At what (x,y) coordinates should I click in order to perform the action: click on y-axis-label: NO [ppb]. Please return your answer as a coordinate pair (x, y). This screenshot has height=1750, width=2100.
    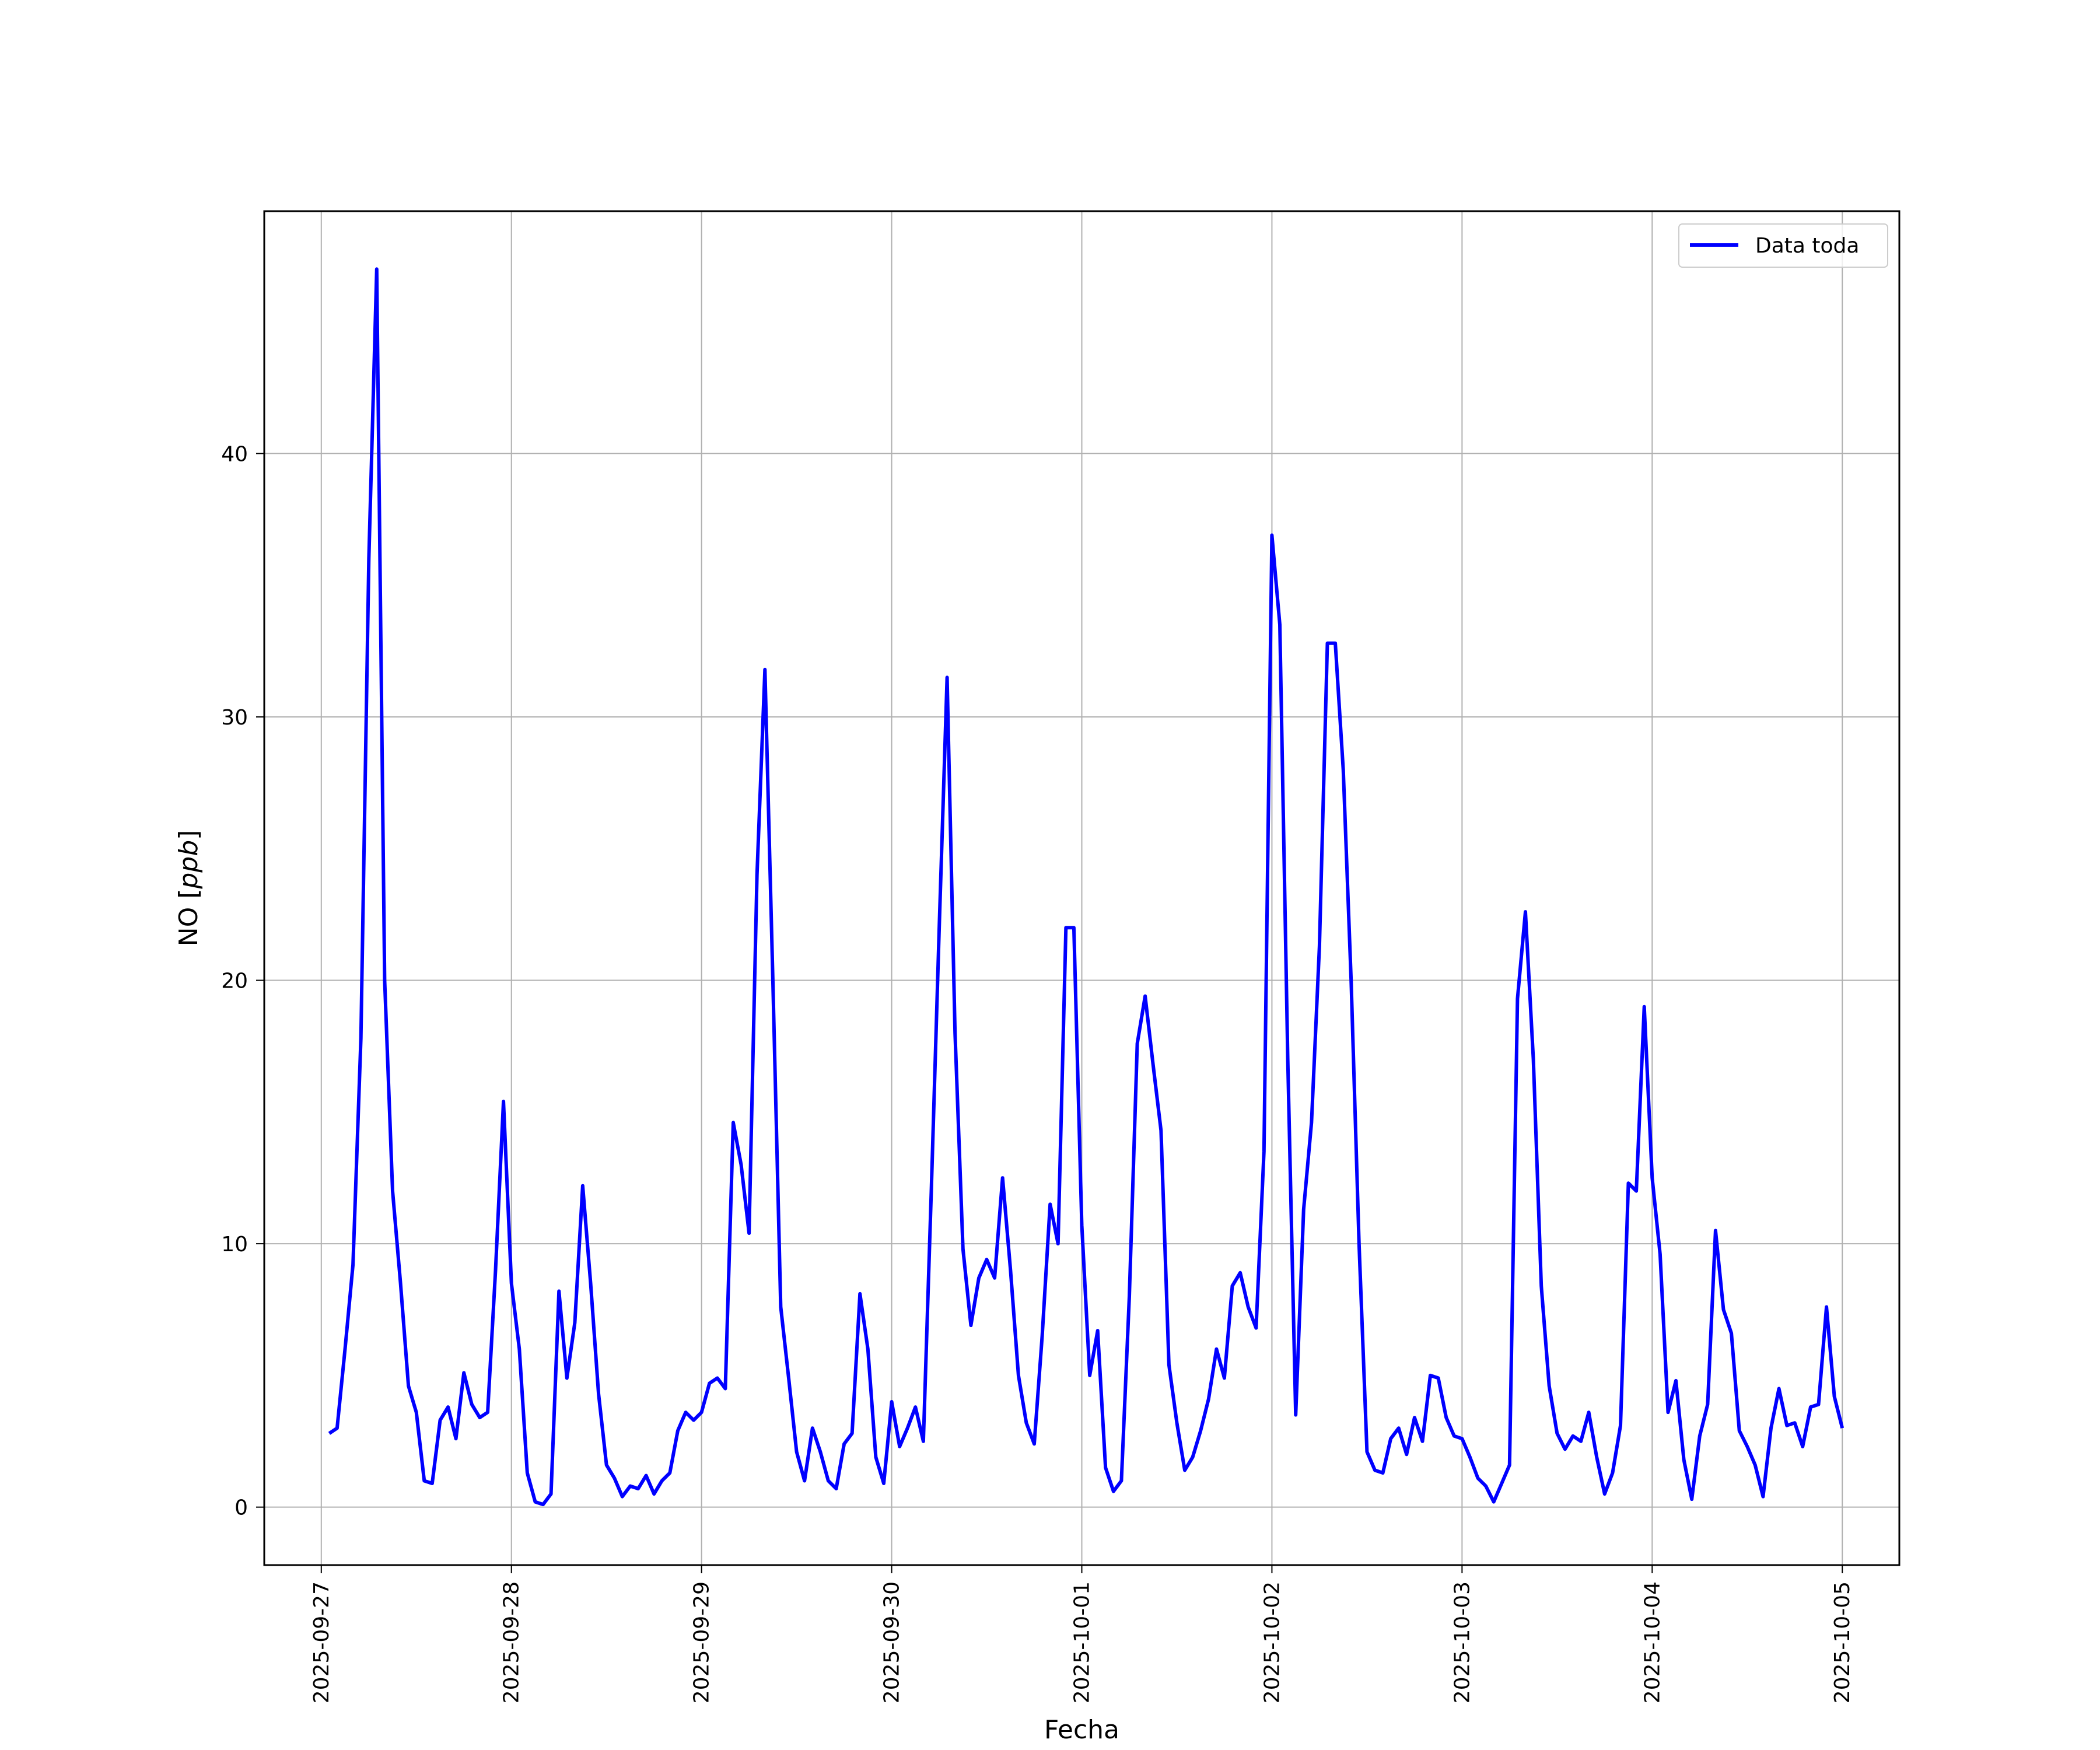
    Looking at the image, I should click on (189, 888).